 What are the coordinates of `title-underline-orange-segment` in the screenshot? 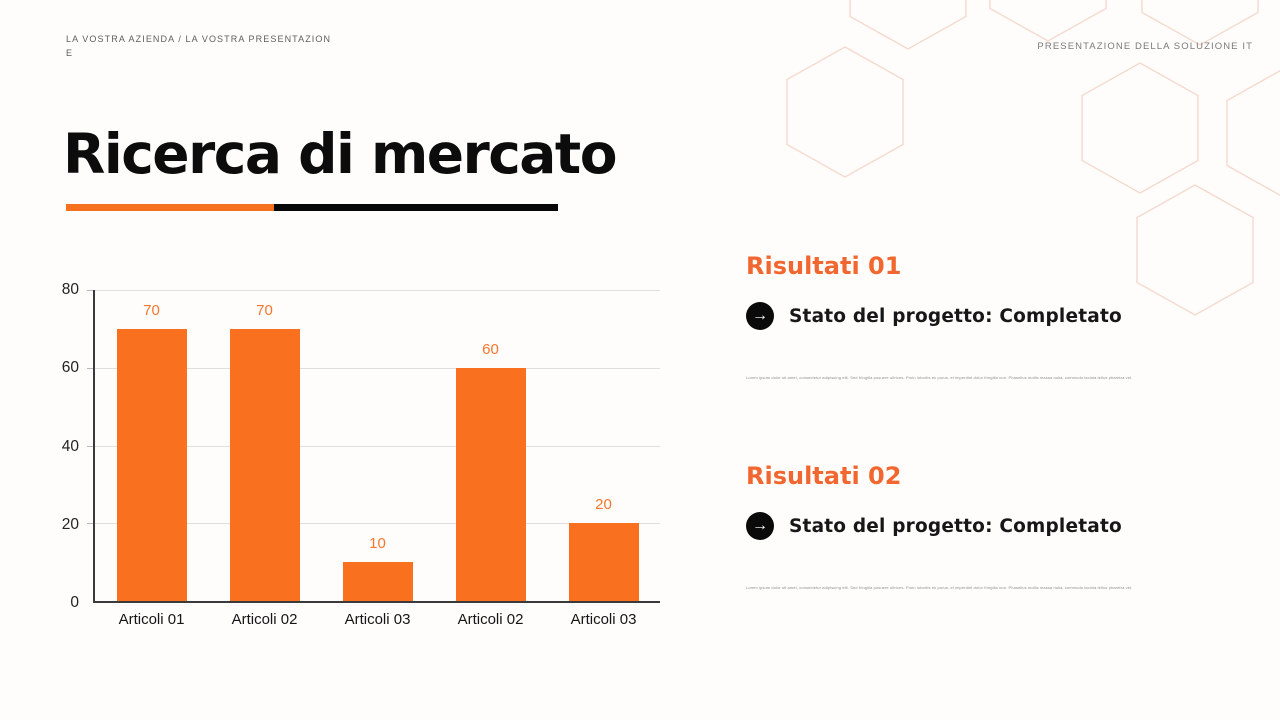 It's located at (170, 207).